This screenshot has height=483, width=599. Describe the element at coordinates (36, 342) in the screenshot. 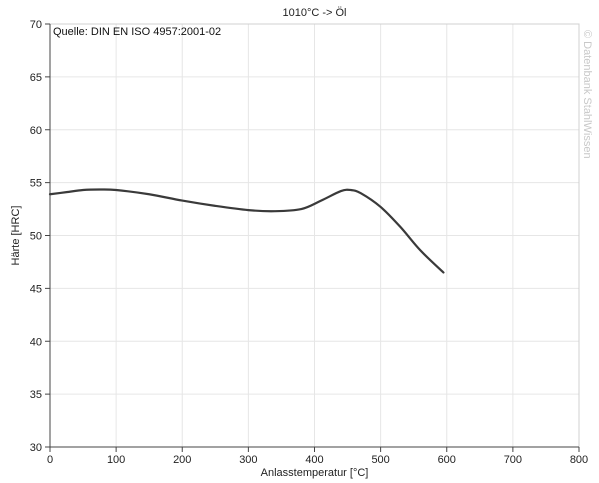

I see `y-tick-label: 40` at that location.